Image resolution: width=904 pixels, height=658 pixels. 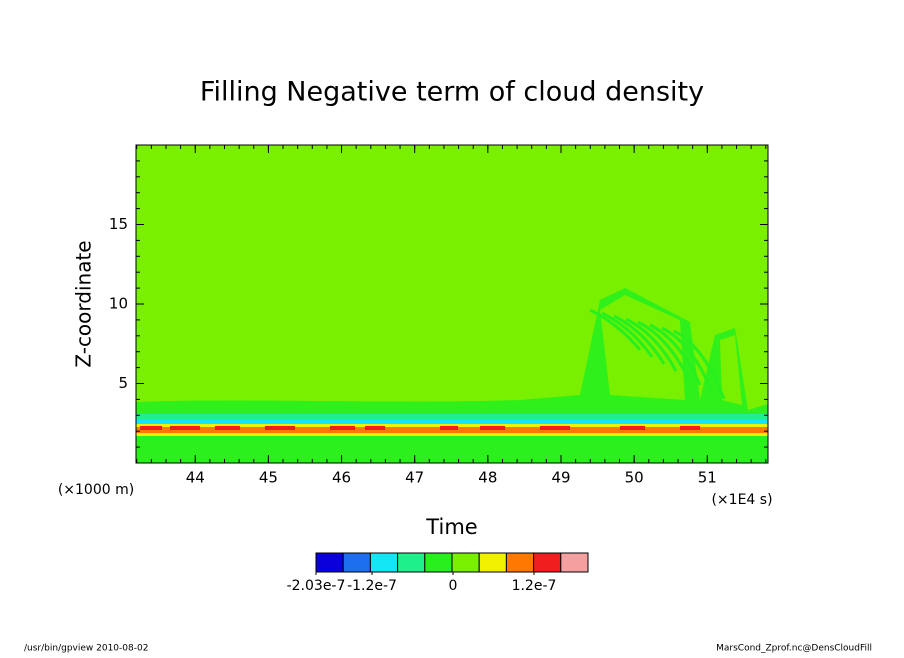 What do you see at coordinates (453, 586) in the screenshot?
I see `colorbar-tick-label: 0` at bounding box center [453, 586].